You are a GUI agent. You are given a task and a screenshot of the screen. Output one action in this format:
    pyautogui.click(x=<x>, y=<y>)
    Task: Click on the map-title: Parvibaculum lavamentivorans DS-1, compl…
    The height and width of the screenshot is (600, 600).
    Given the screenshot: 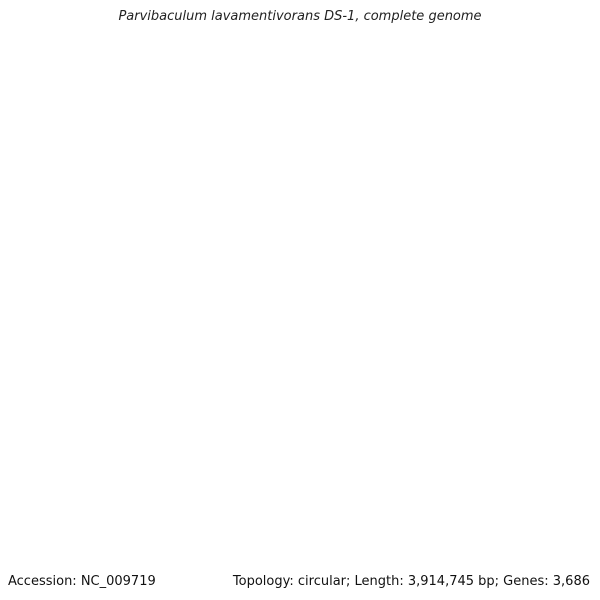 What is the action you would take?
    pyautogui.click(x=300, y=16)
    